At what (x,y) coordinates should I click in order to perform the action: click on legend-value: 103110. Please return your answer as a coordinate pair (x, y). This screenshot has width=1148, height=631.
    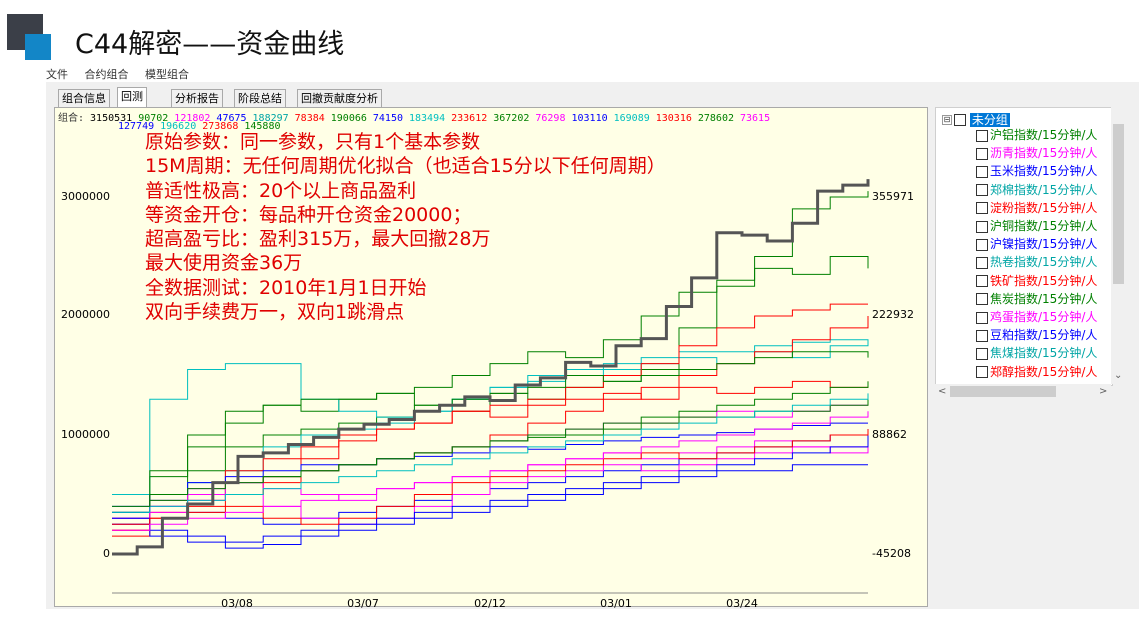
    Looking at the image, I should click on (589, 118).